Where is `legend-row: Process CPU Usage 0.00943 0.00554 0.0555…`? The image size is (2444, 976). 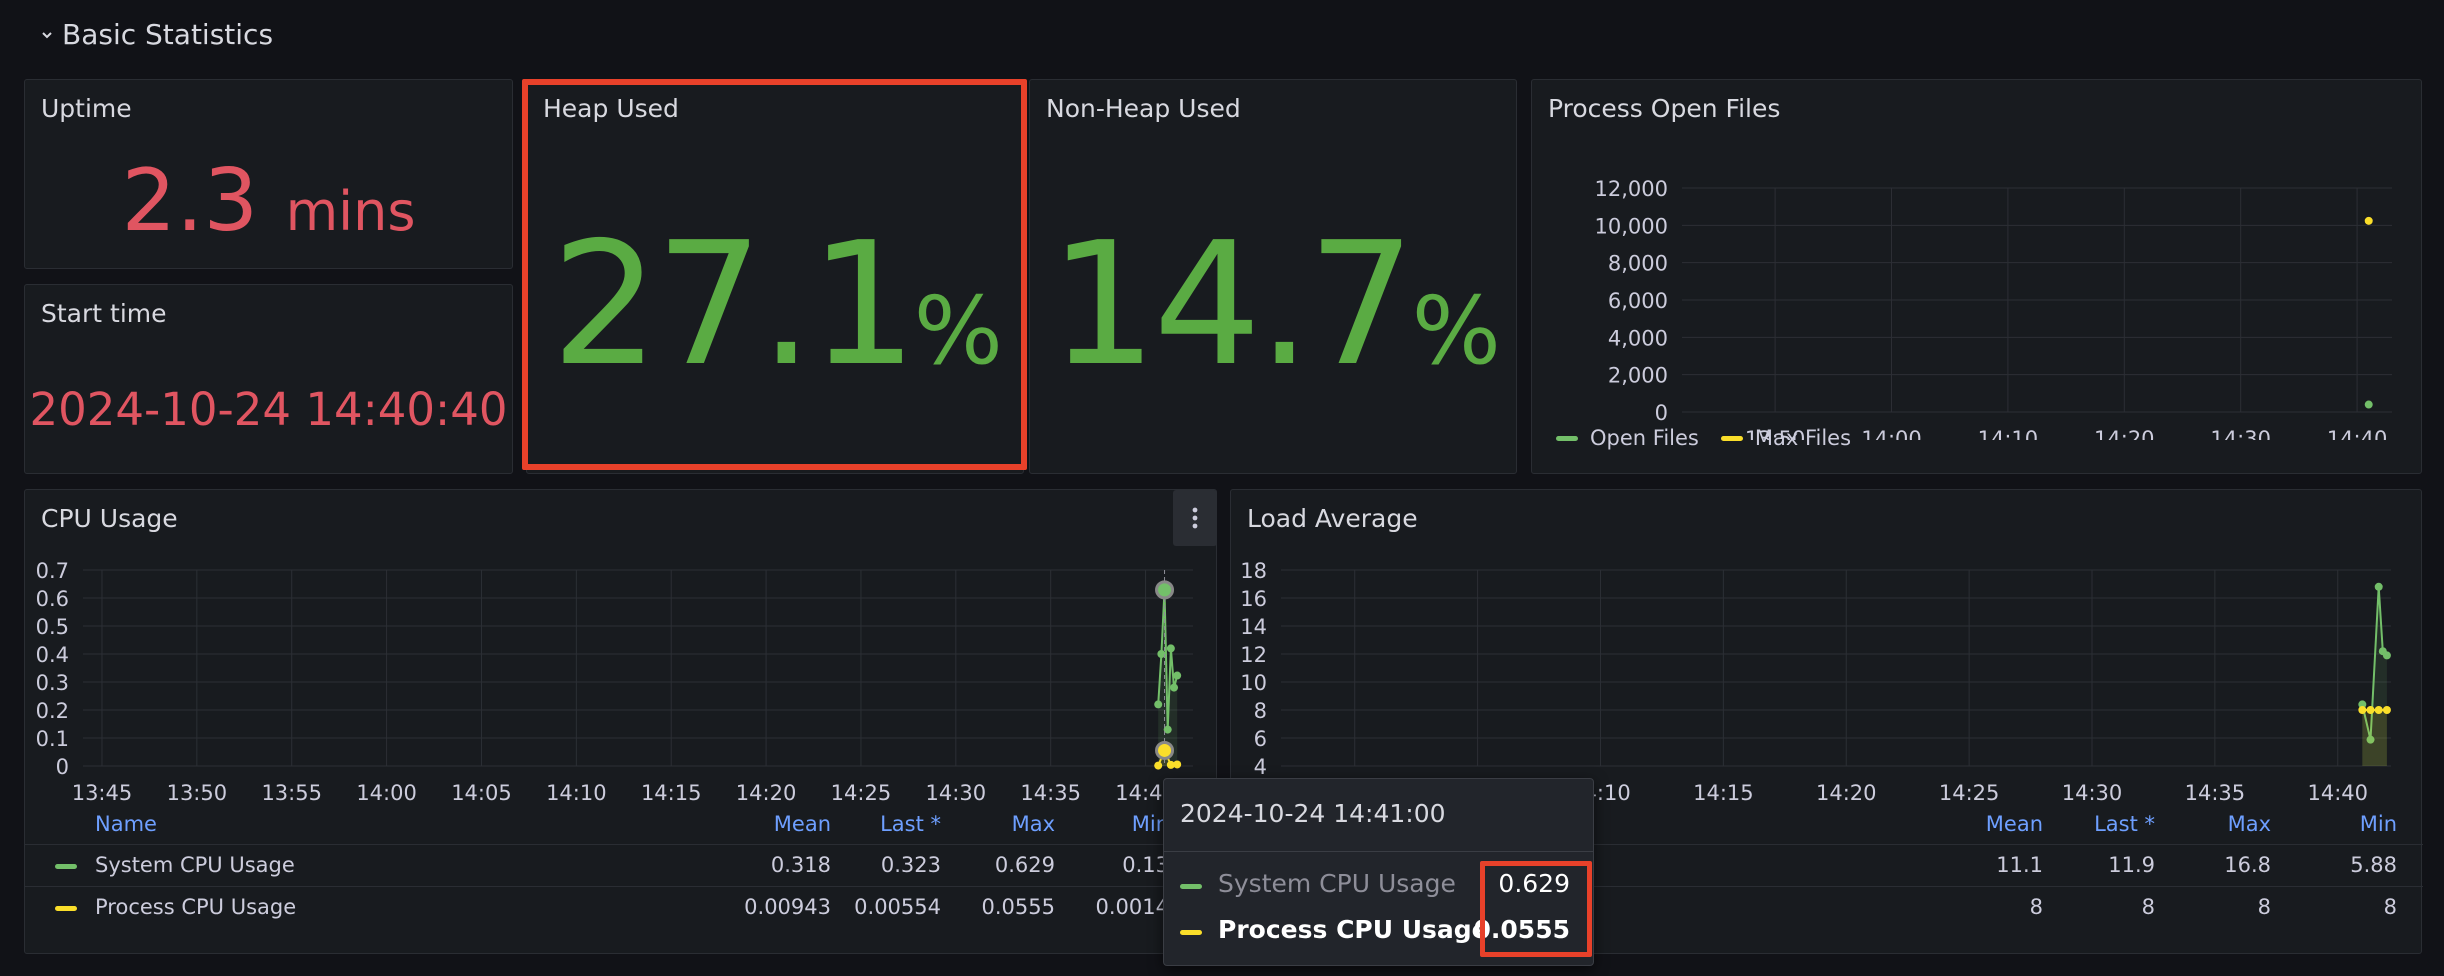
legend-row: Process CPU Usage 0.00943 0.00554 0.0555… is located at coordinates (605, 907).